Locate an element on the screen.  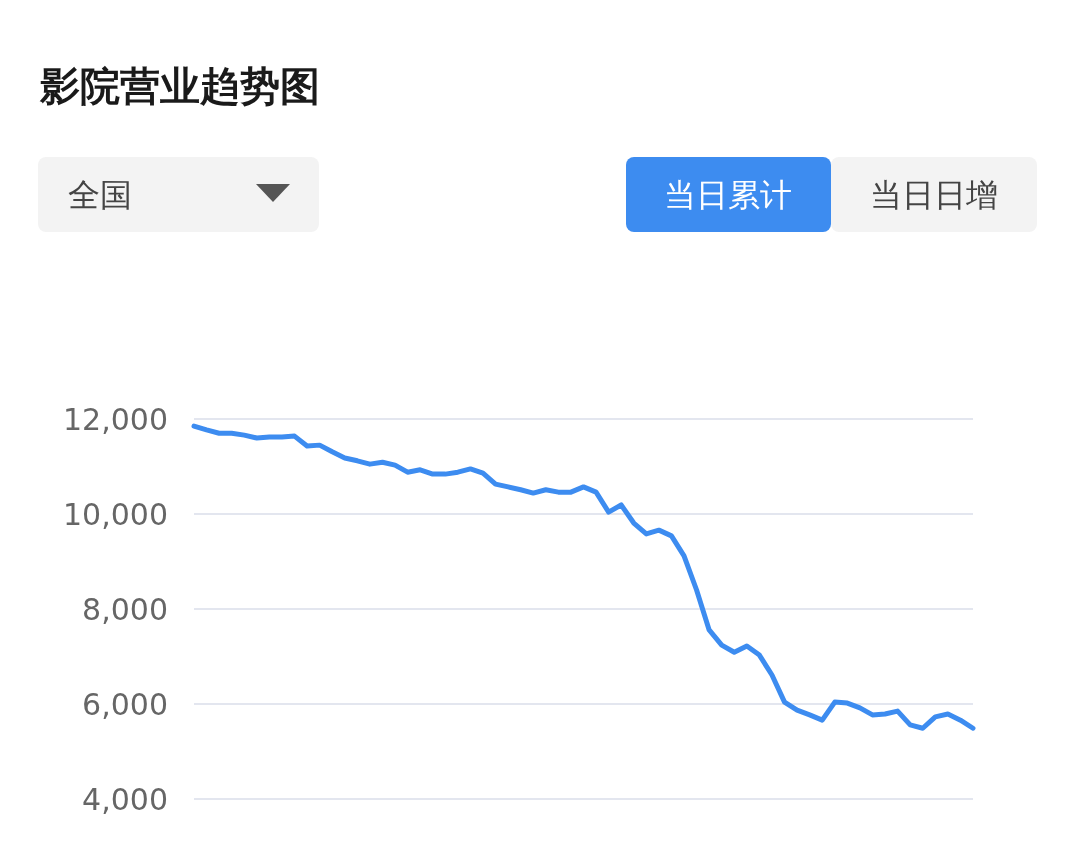
text: 全国 is located at coordinates (100, 195).